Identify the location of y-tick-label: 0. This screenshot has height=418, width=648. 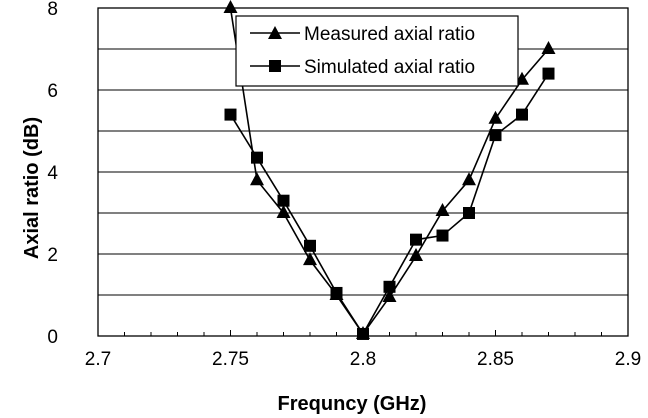
(52, 337).